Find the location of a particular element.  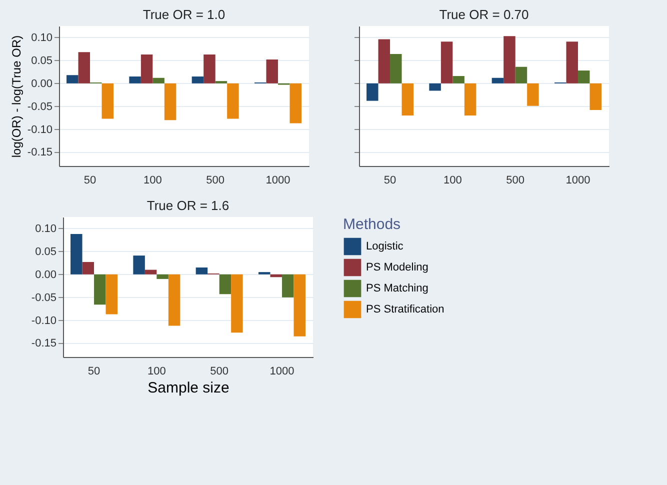

chart-title: True OR = 1.0 is located at coordinates (184, 14).